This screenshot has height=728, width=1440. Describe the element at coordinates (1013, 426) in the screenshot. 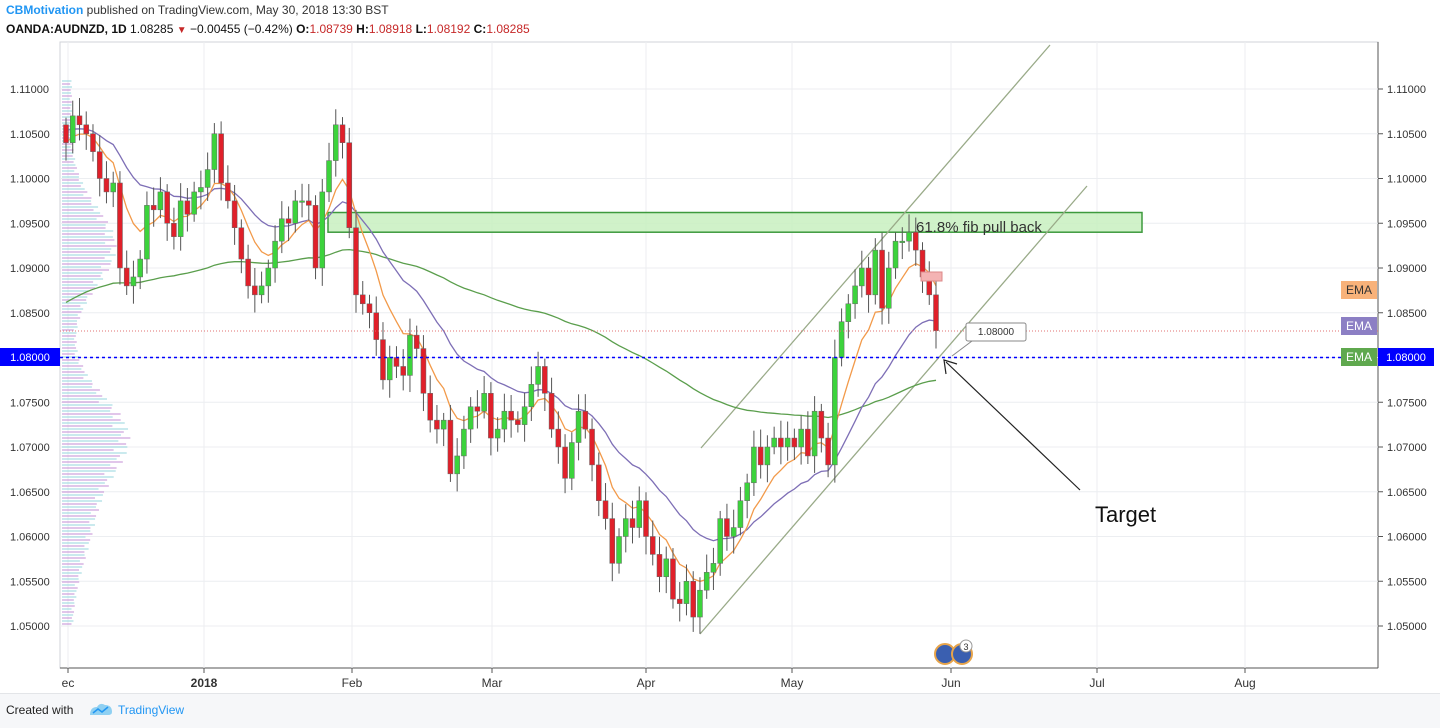

I see `target-arrow-line` at that location.